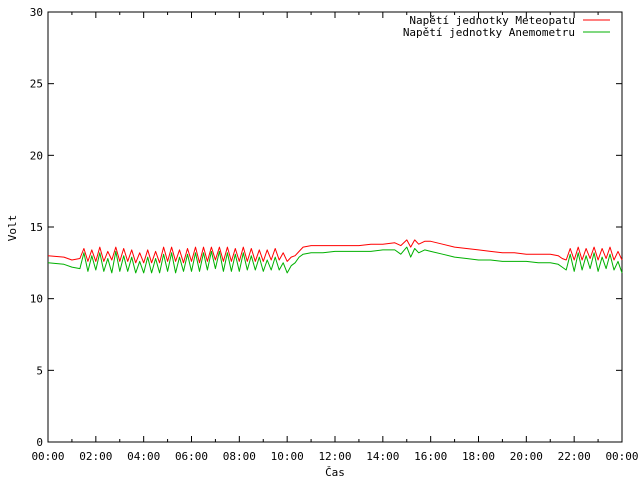 Image resolution: width=640 pixels, height=480 pixels. What do you see at coordinates (492, 20) in the screenshot?
I see `legend-label: Napětí jednotky Meteopatu` at bounding box center [492, 20].